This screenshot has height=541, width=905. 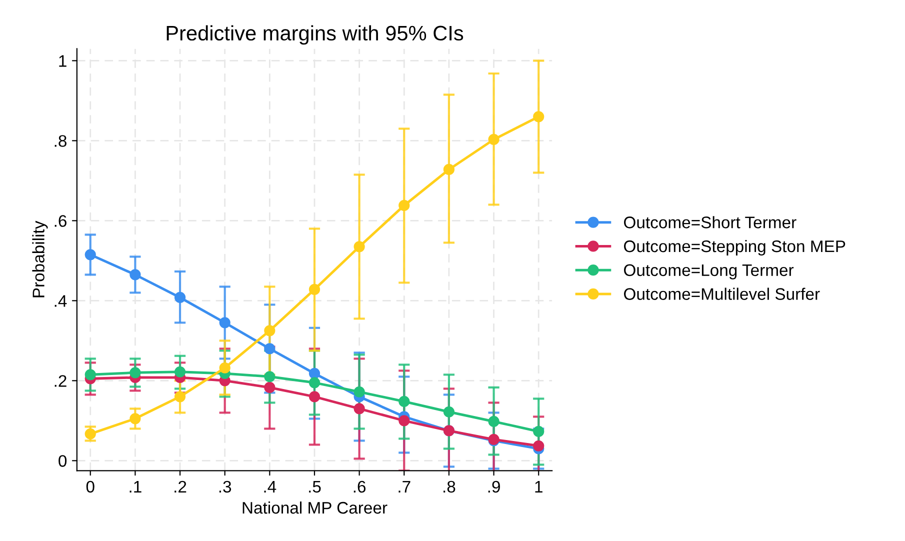 What do you see at coordinates (450, 486) in the screenshot?
I see `x-tick-label: .8` at bounding box center [450, 486].